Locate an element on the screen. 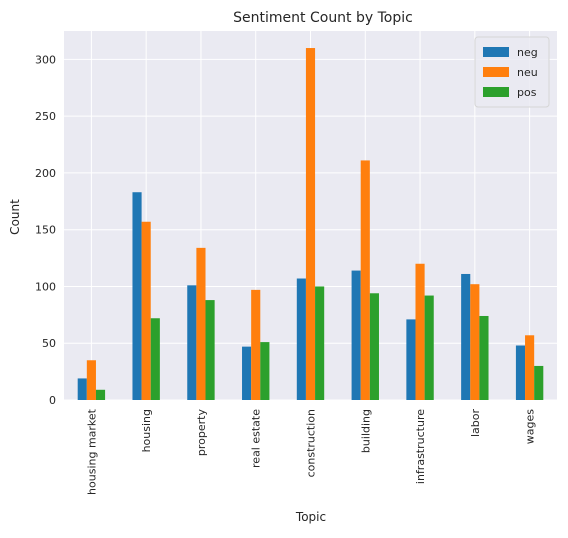  bar-neg-real-estate is located at coordinates (247, 373).